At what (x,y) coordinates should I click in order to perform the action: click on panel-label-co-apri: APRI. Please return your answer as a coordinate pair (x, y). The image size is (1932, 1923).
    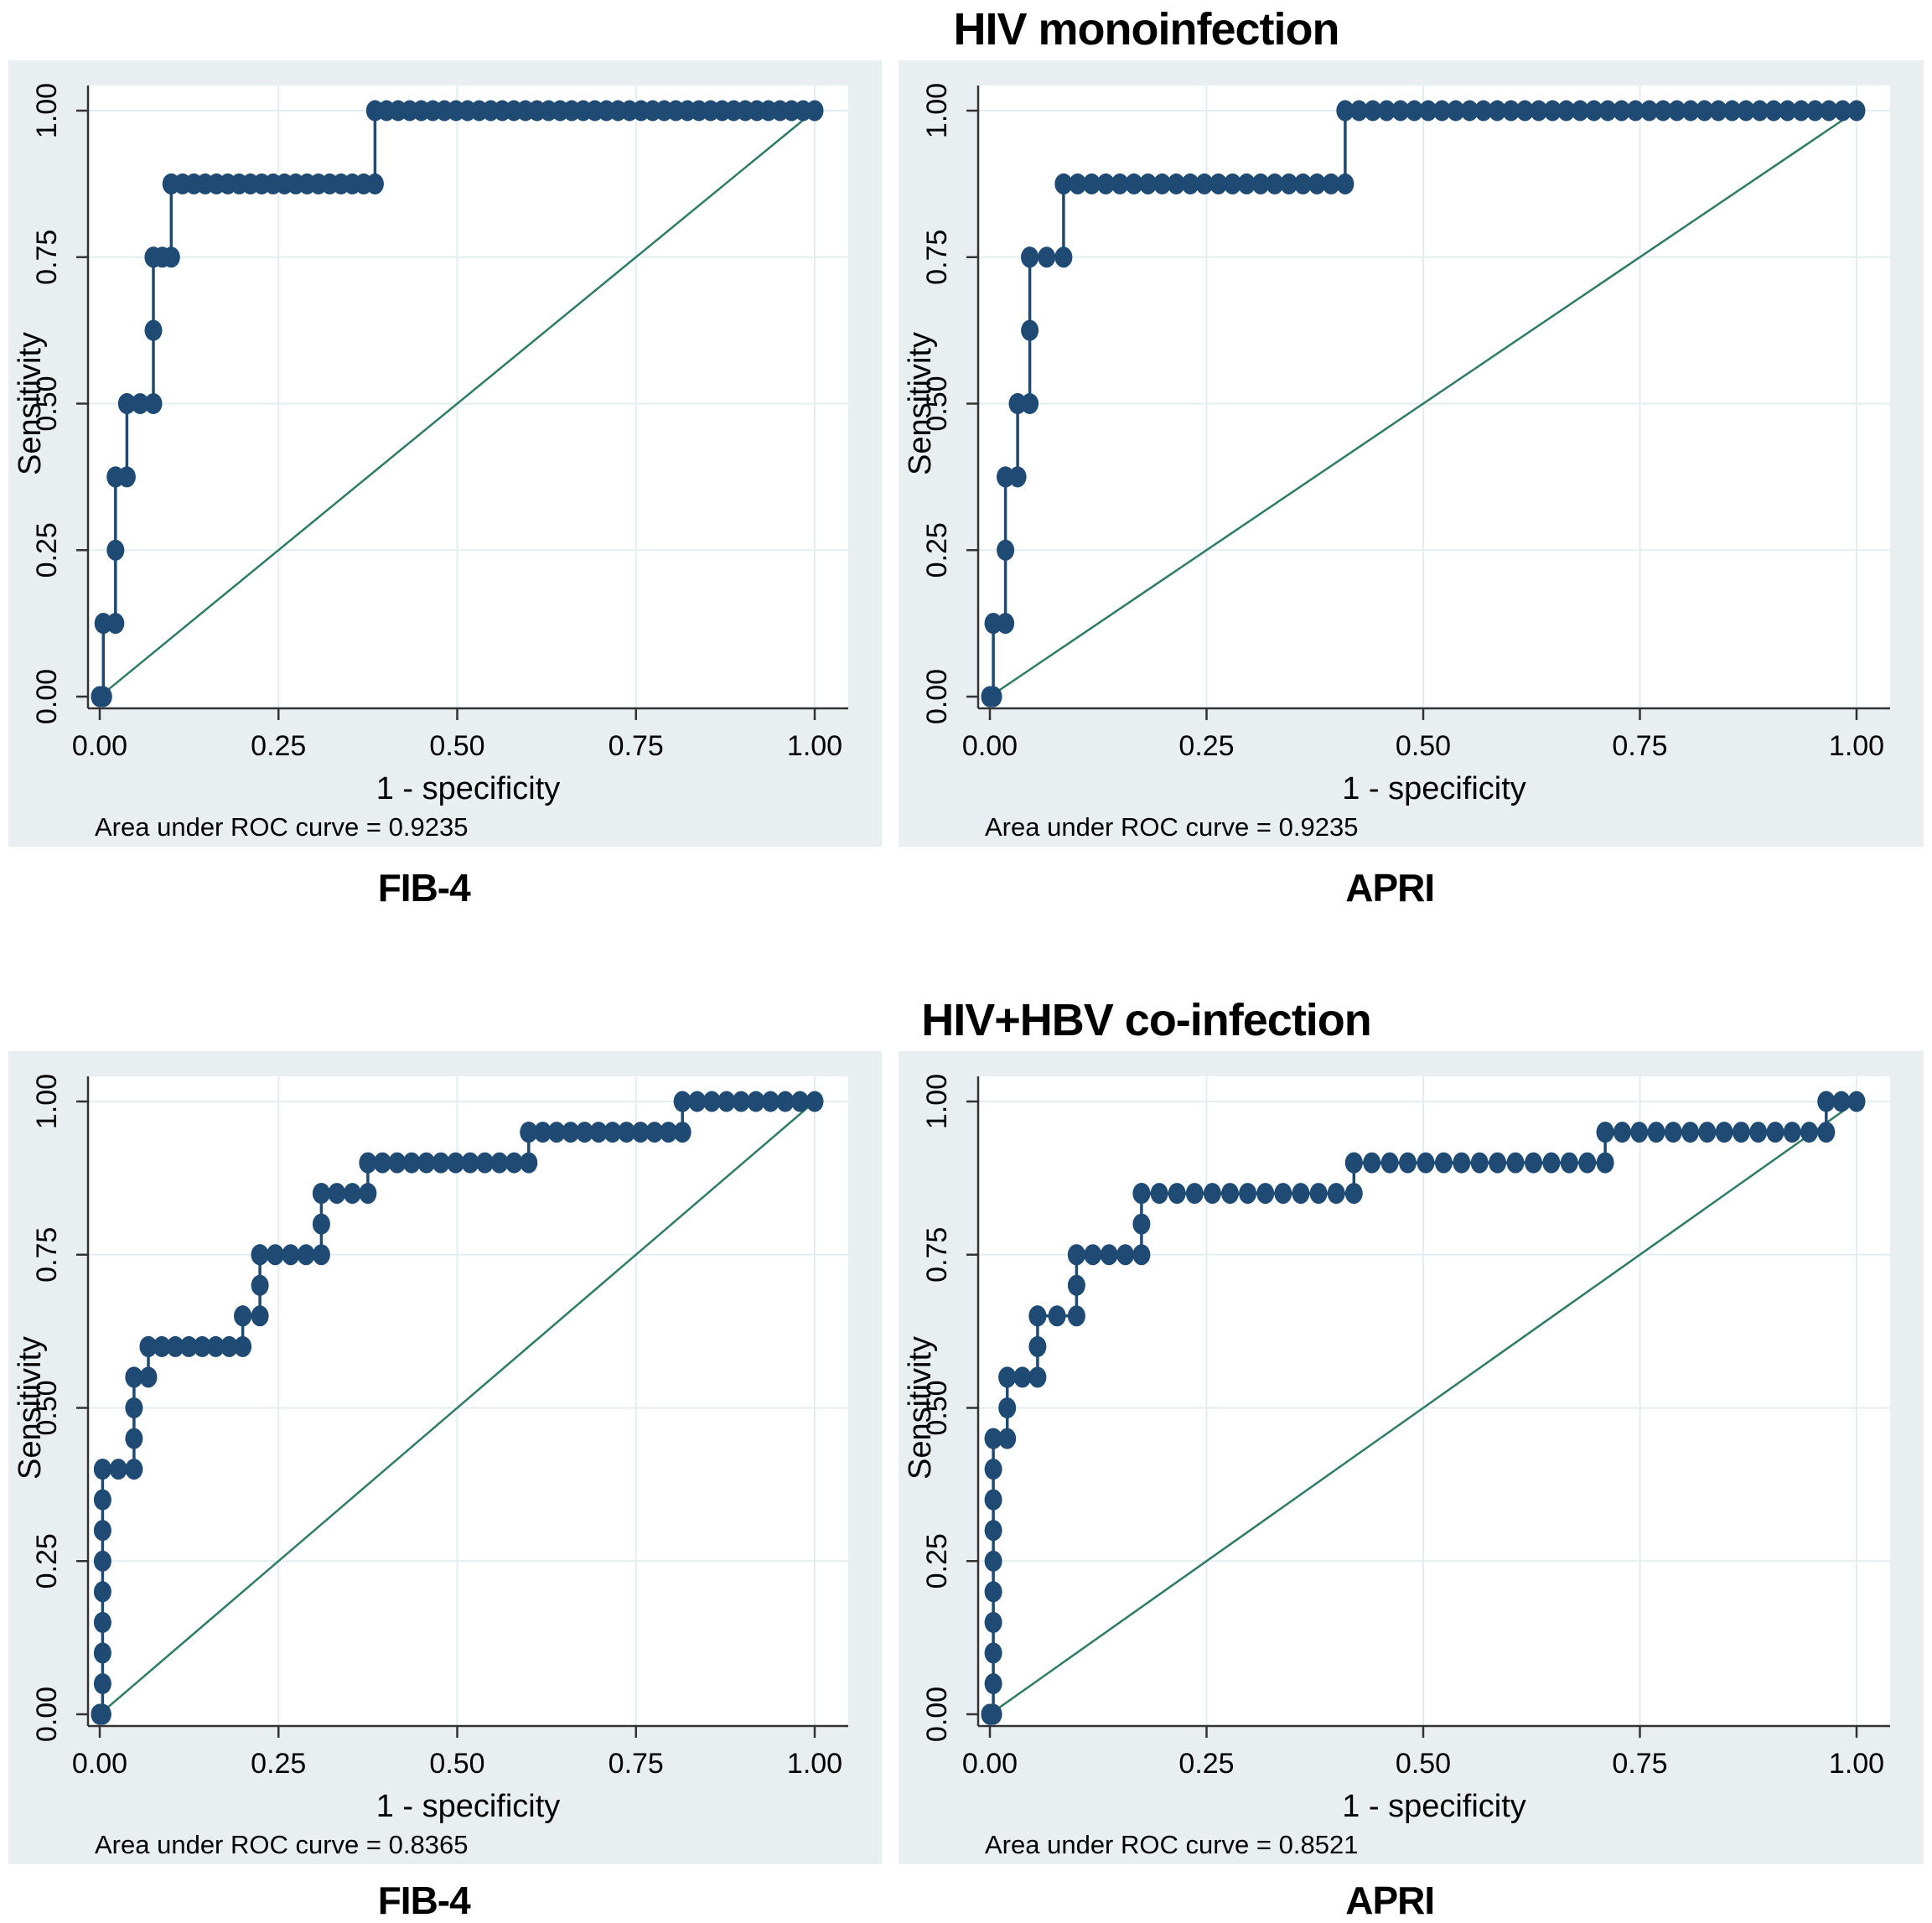
    Looking at the image, I should click on (1390, 1900).